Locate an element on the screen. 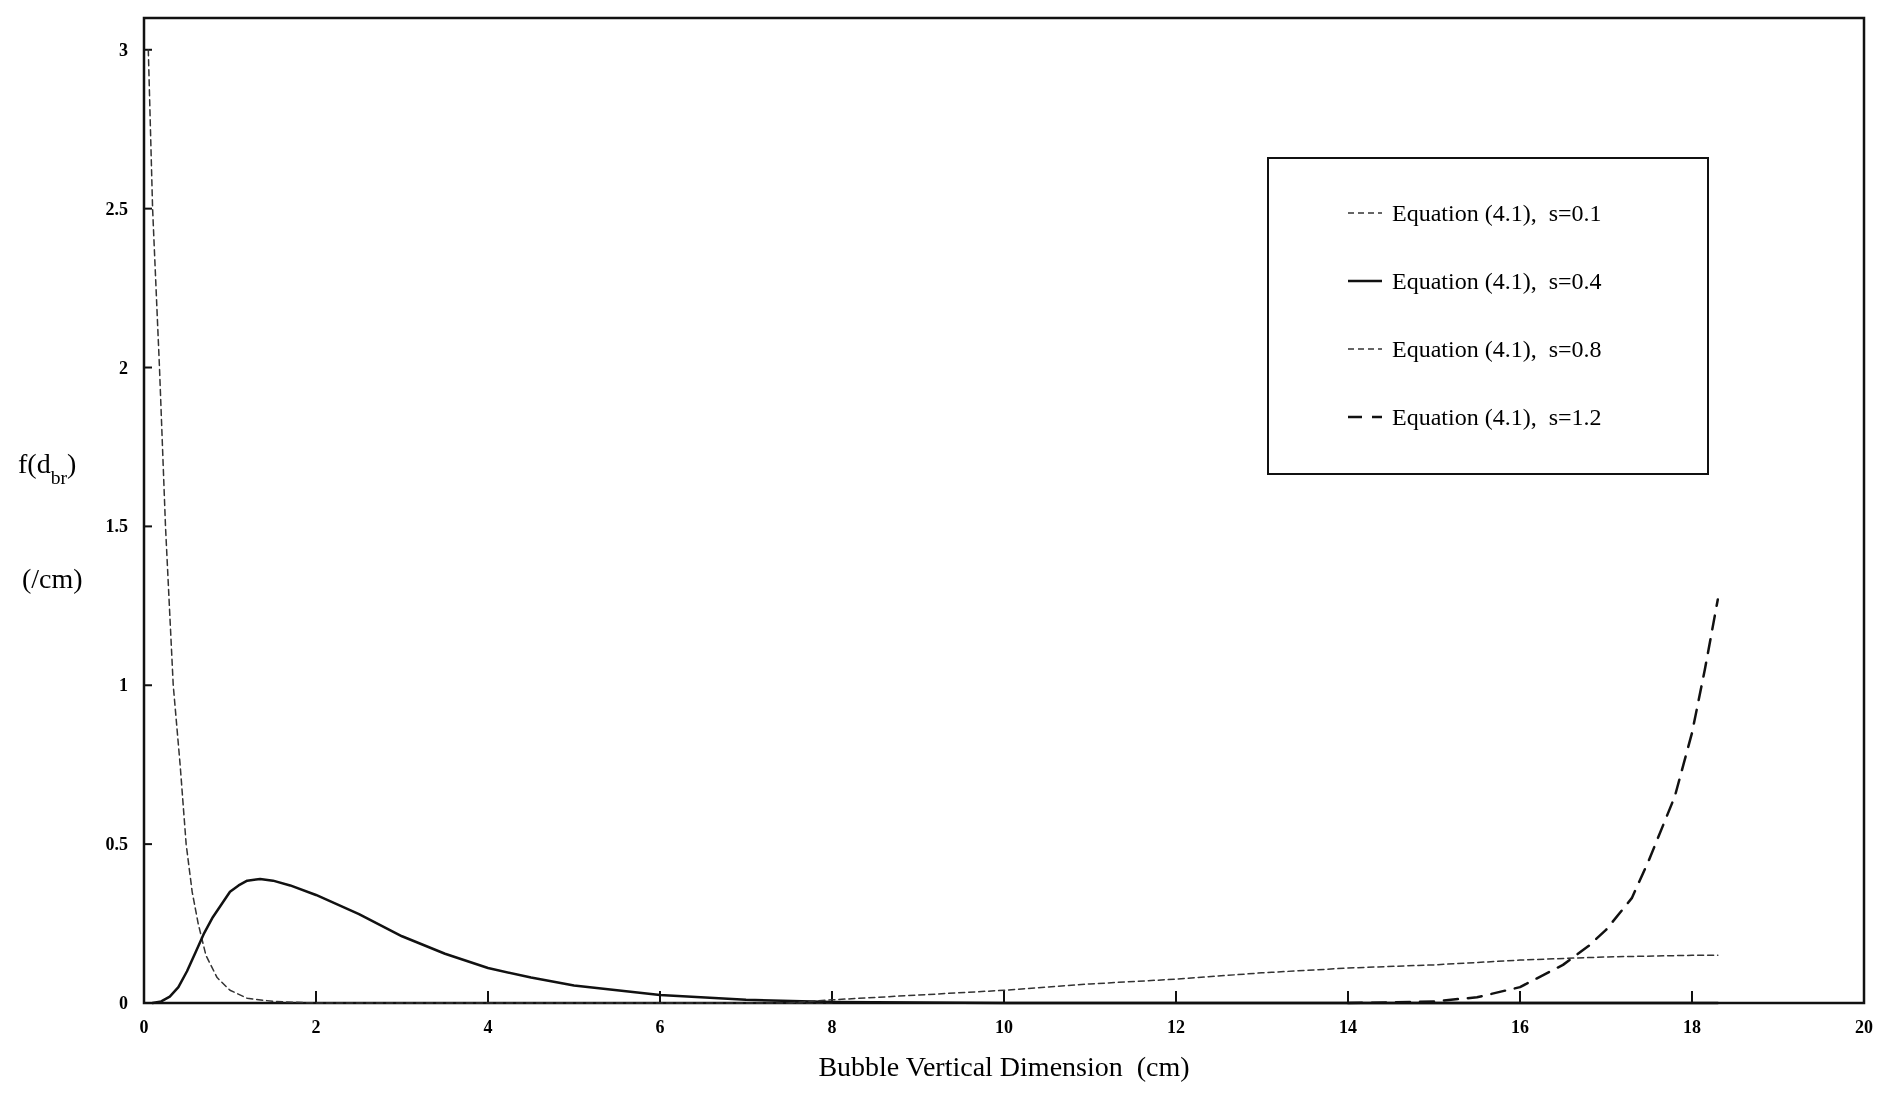 The height and width of the screenshot is (1096, 1884). x-tick-label: 6 is located at coordinates (660, 1027).